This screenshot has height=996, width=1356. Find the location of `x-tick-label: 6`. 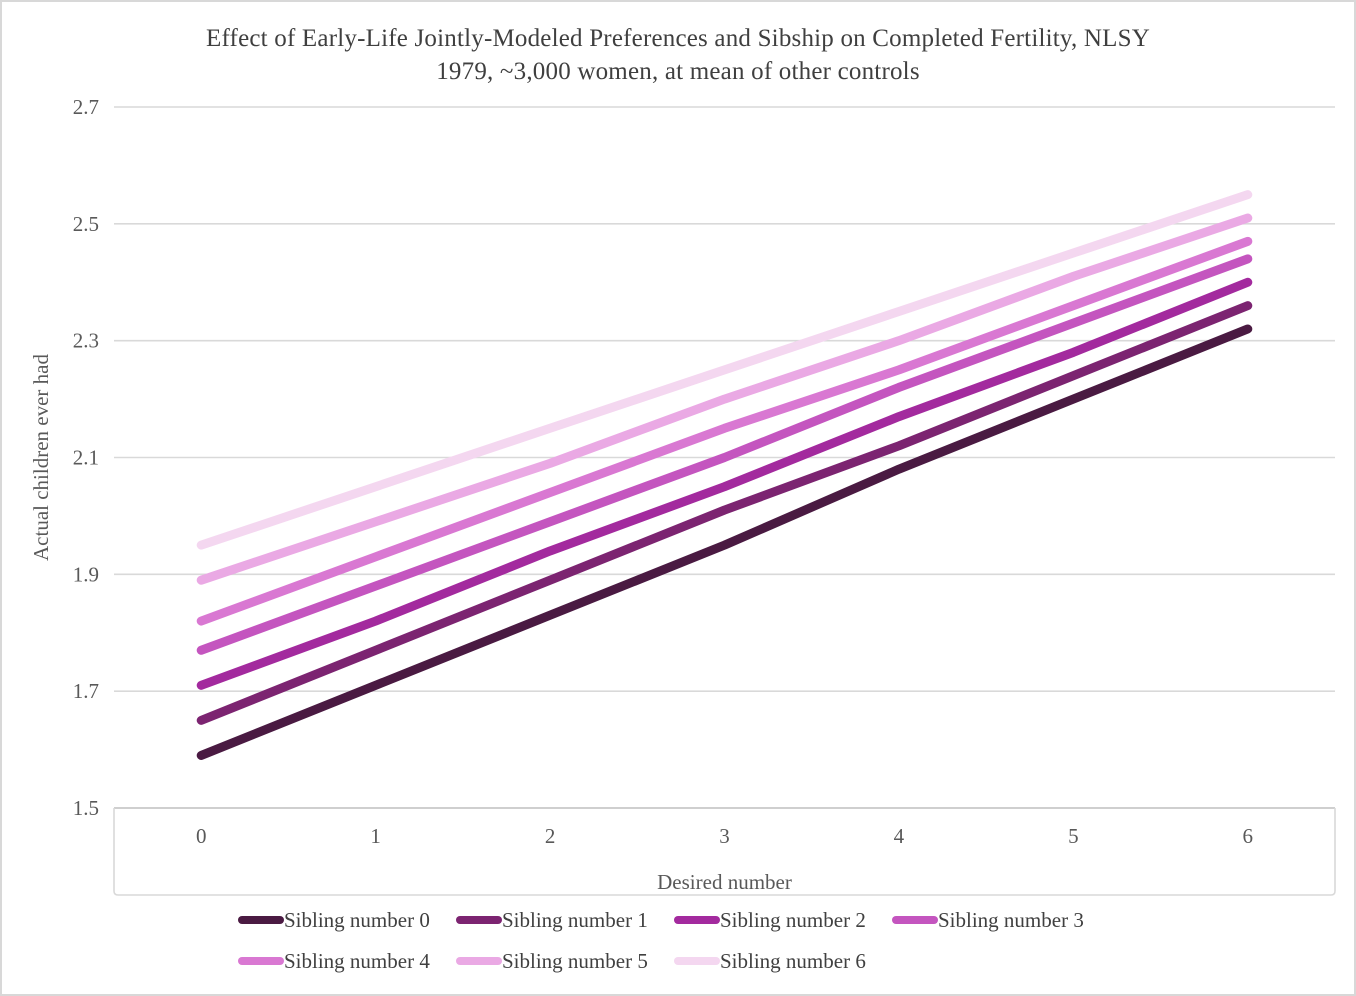

x-tick-label: 6 is located at coordinates (1248, 836).